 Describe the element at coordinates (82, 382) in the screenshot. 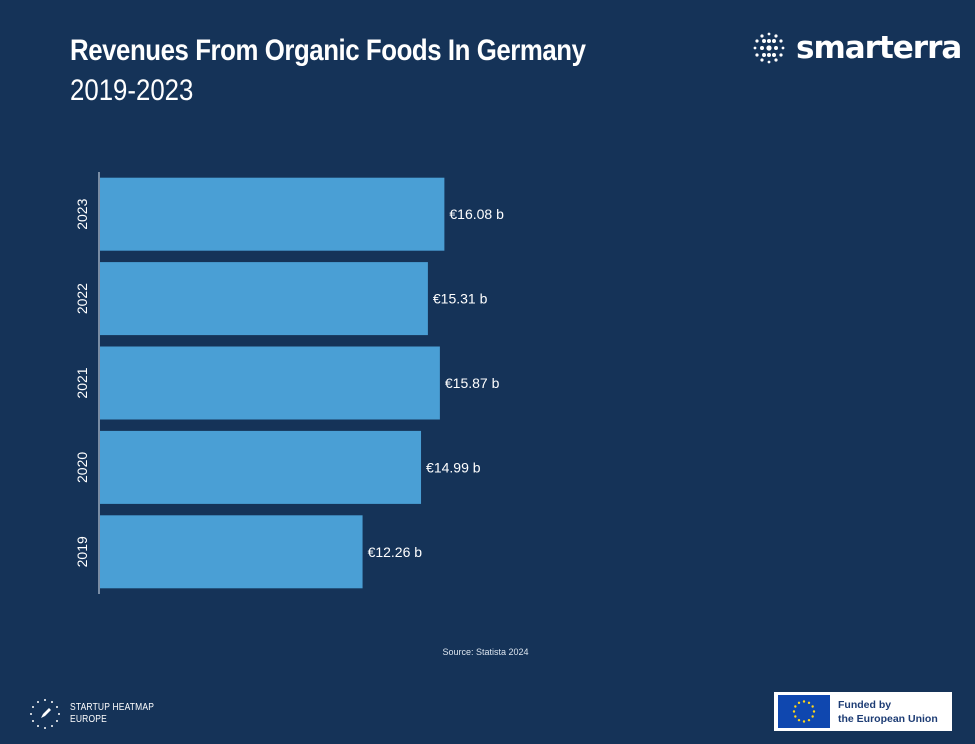

I see `y-tick-label-2021: 2021` at that location.